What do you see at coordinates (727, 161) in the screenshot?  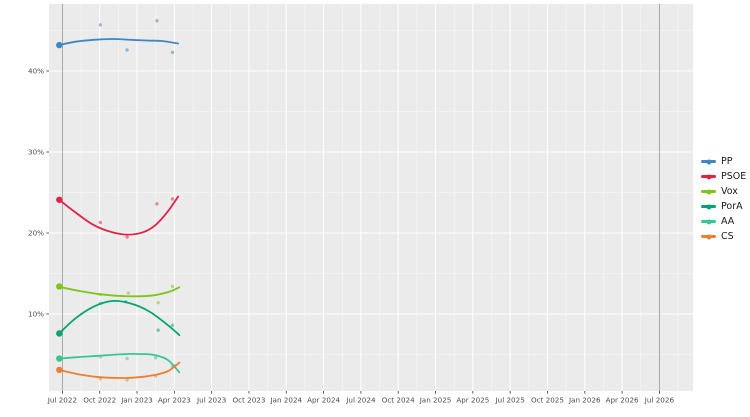 I see `legend-label-pp: PP` at bounding box center [727, 161].